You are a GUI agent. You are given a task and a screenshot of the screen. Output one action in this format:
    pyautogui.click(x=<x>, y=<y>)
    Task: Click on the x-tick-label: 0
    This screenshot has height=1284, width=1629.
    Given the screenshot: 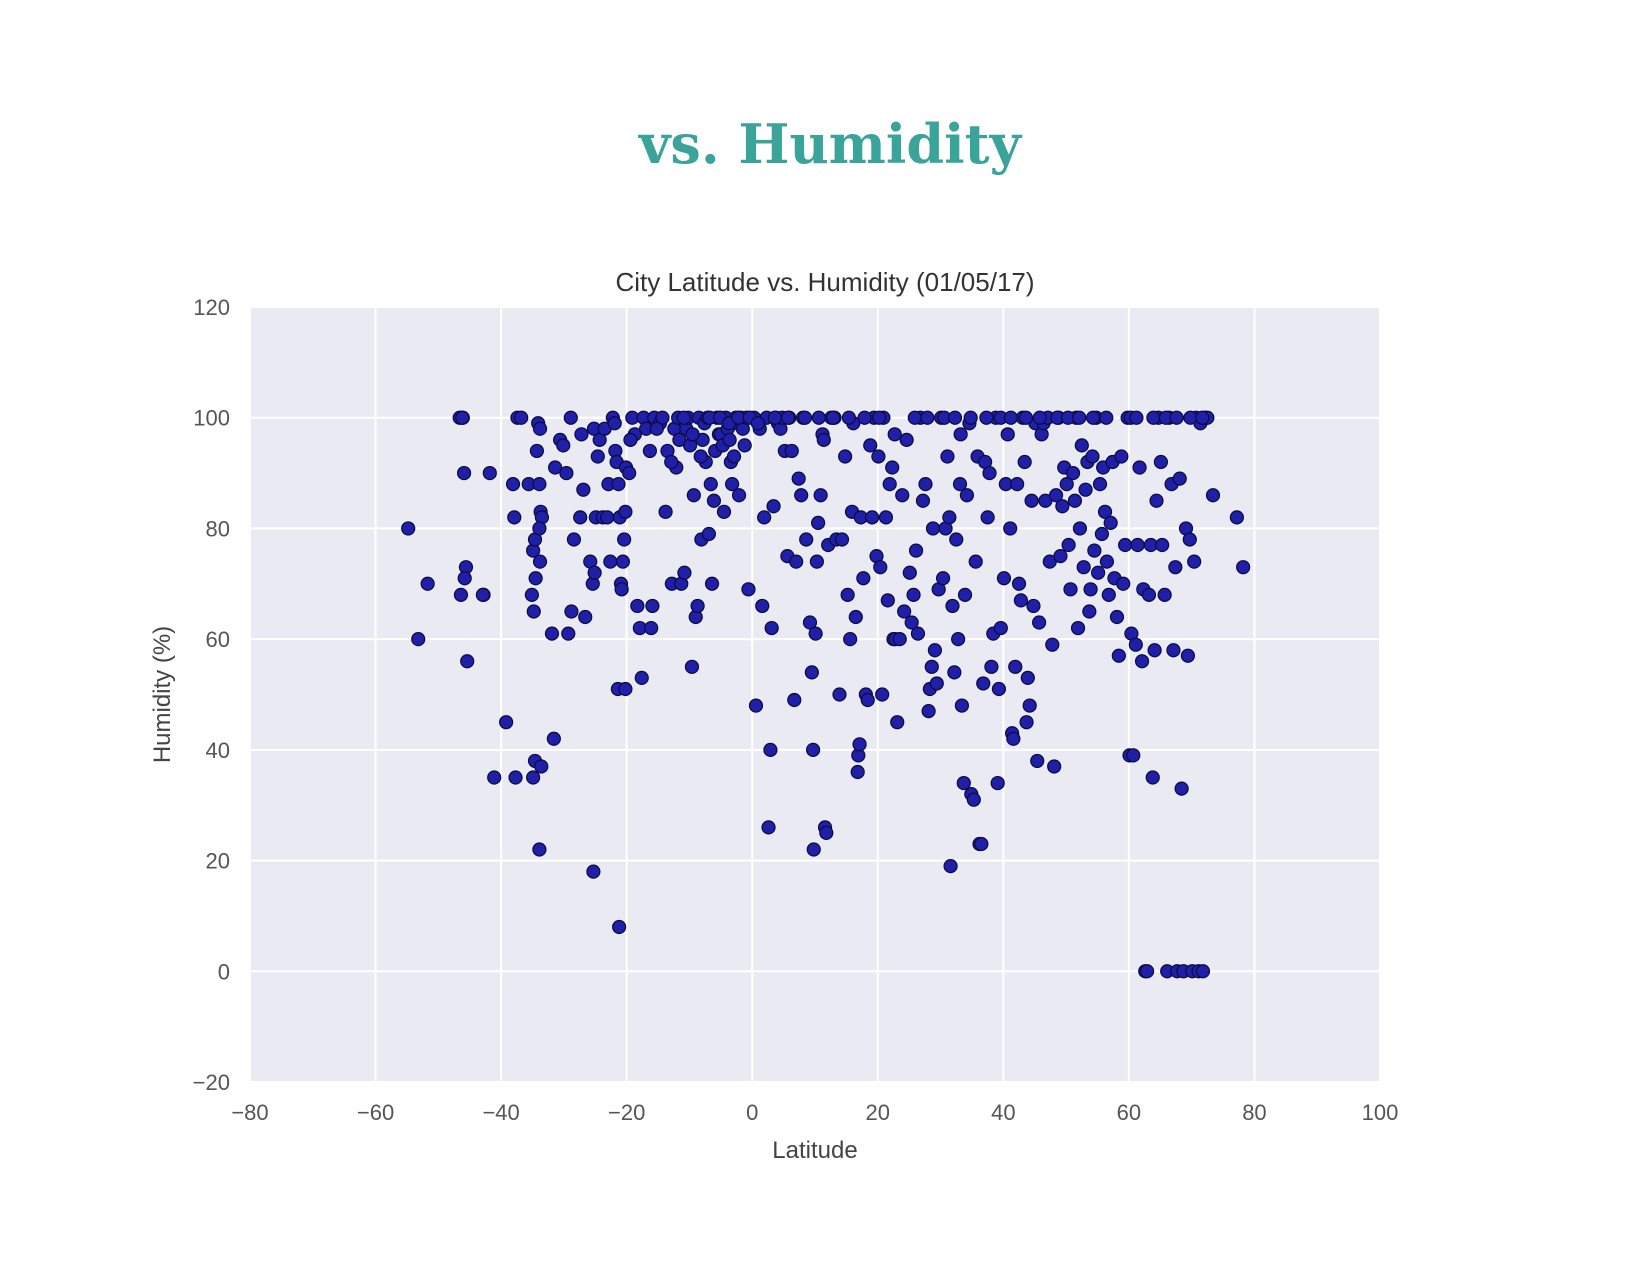 What is the action you would take?
    pyautogui.click(x=752, y=1112)
    